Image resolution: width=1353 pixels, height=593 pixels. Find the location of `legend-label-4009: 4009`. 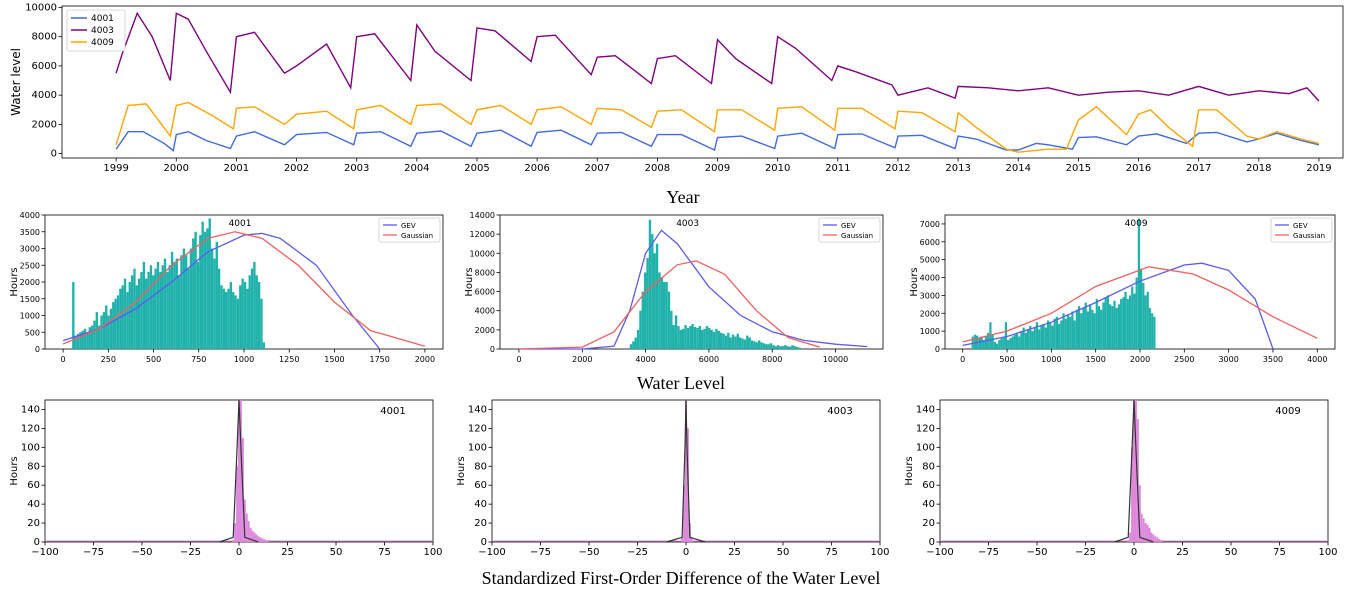

legend-label-4009: 4009 is located at coordinates (102, 43).